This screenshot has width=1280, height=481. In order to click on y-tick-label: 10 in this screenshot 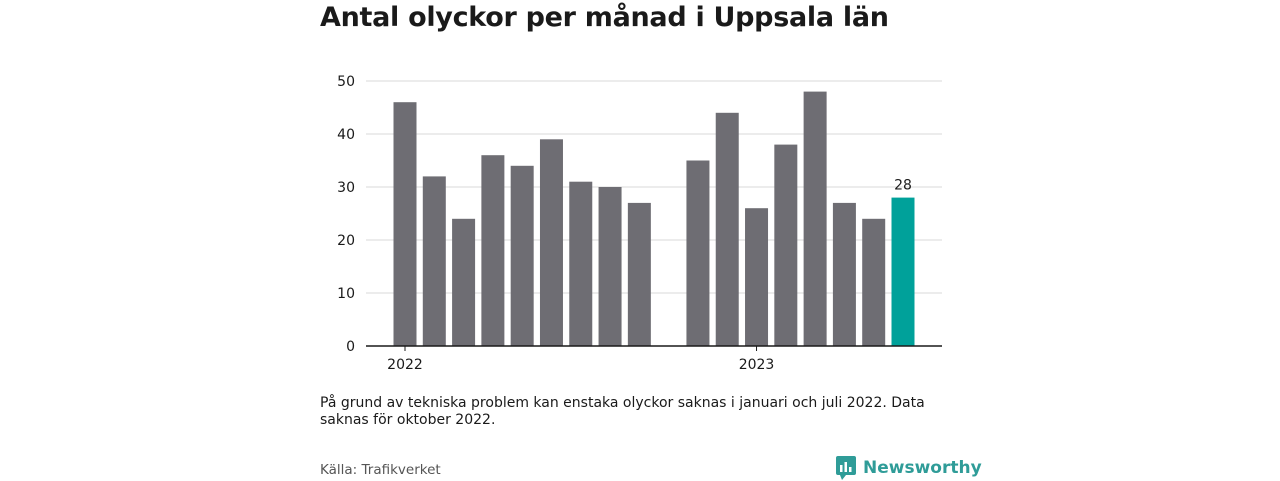, I will do `click(346, 294)`.